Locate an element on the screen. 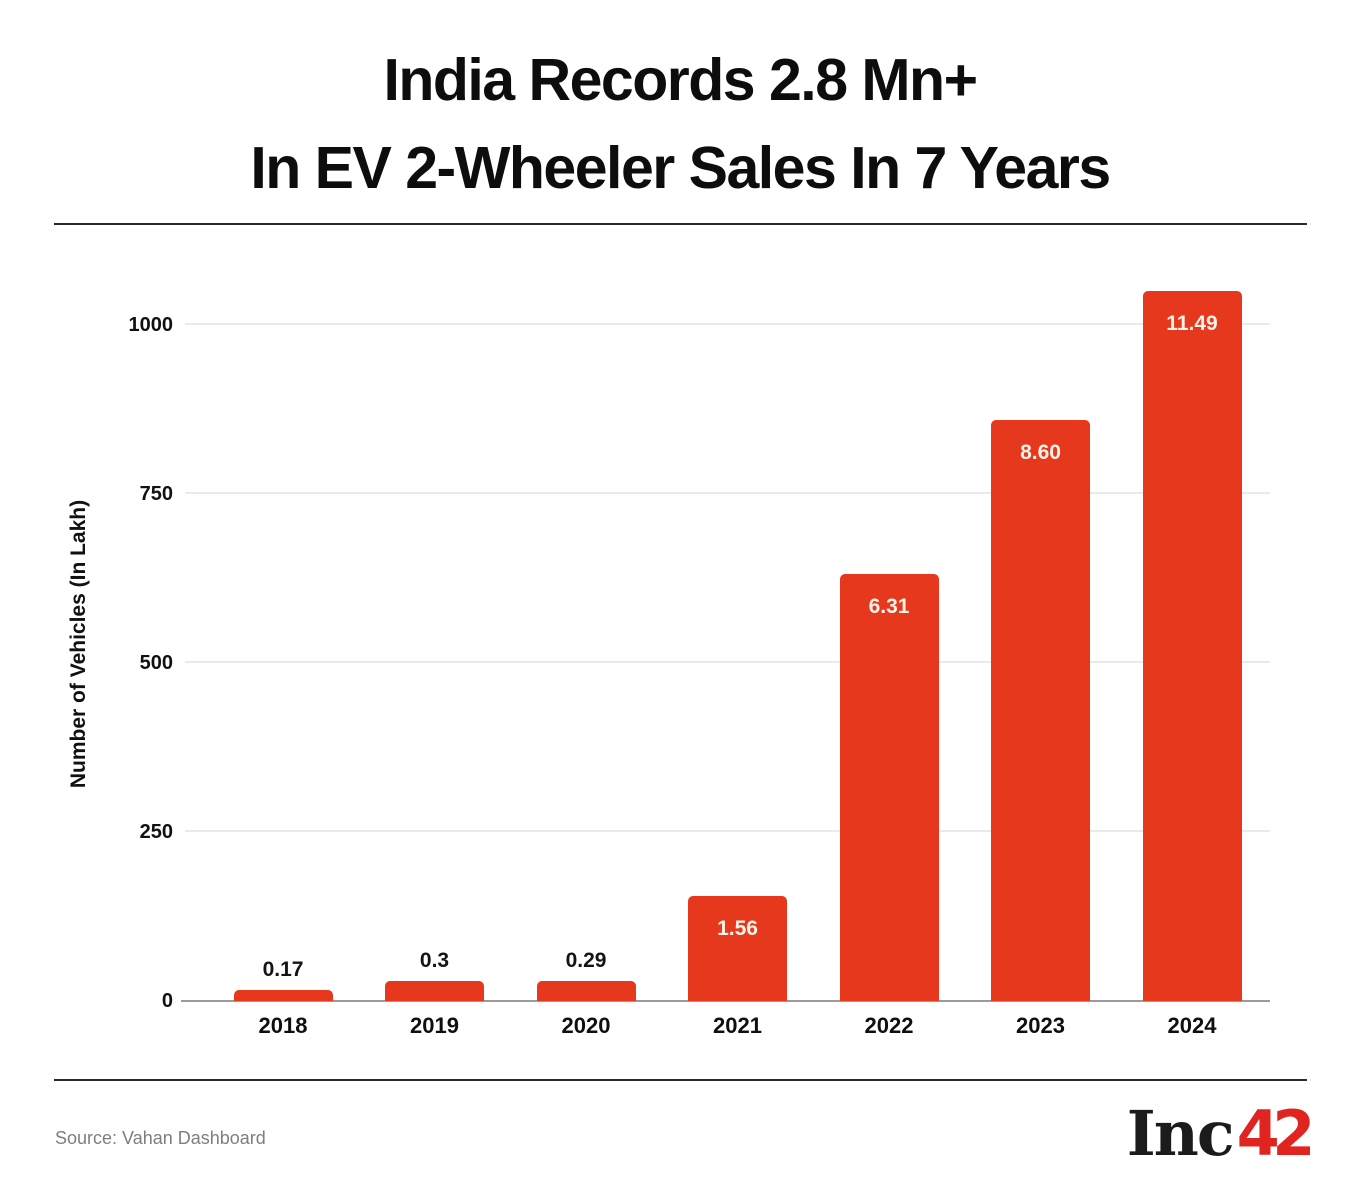 This screenshot has width=1360, height=1202. bar-value-2024: 11.49 is located at coordinates (1192, 323).